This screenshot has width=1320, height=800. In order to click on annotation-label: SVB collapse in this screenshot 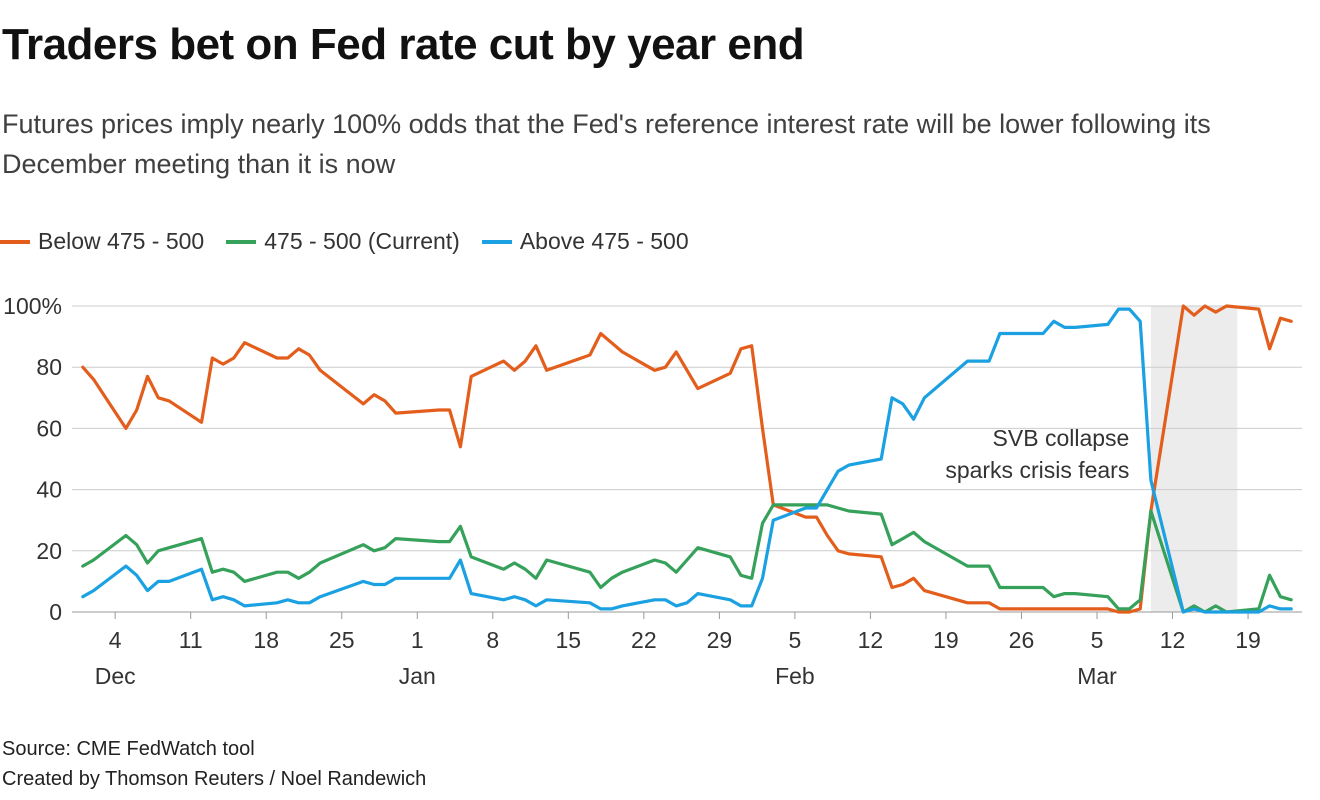, I will do `click(1061, 438)`.